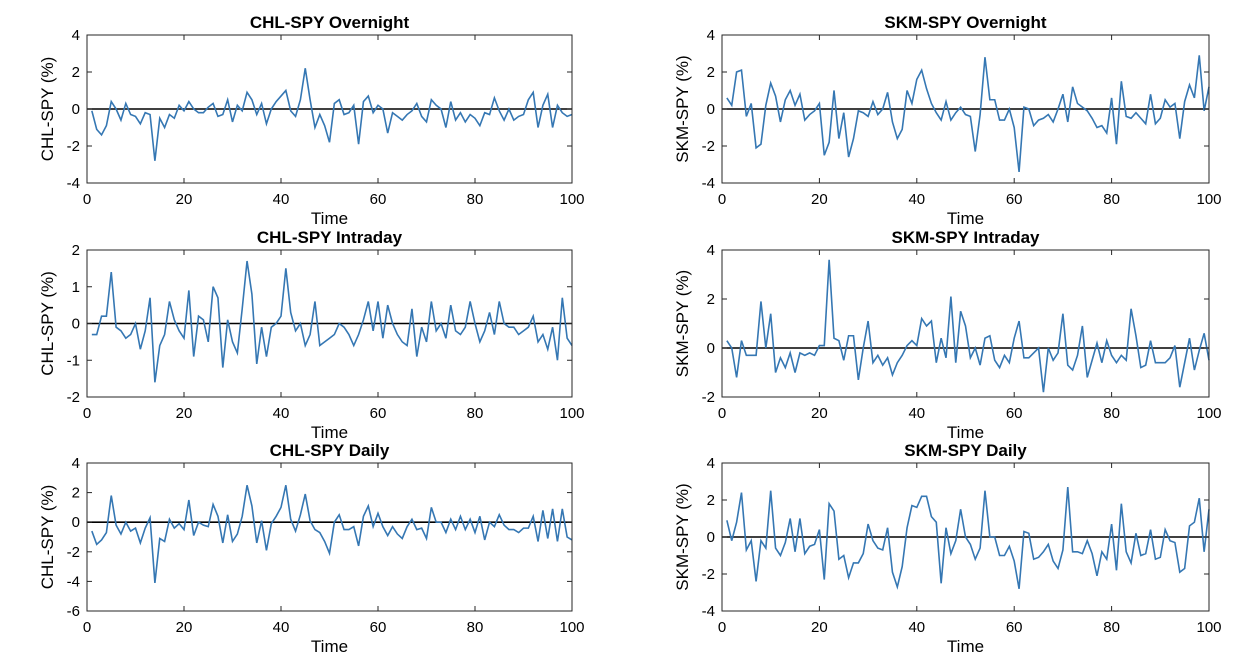 Image resolution: width=1240 pixels, height=664 pixels. Describe the element at coordinates (330, 22) in the screenshot. I see `chart-title: CHL-SPY Overnight` at that location.